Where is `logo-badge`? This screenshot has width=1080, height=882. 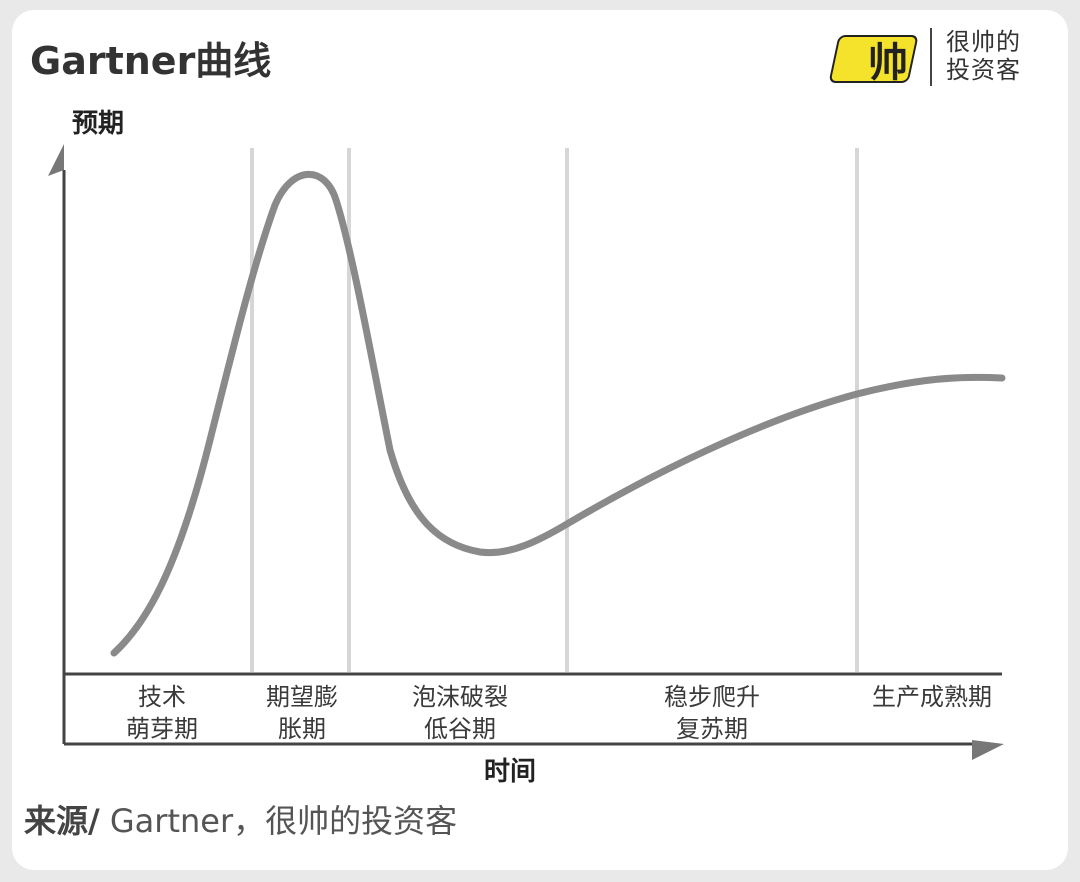
logo-badge is located at coordinates (873, 59).